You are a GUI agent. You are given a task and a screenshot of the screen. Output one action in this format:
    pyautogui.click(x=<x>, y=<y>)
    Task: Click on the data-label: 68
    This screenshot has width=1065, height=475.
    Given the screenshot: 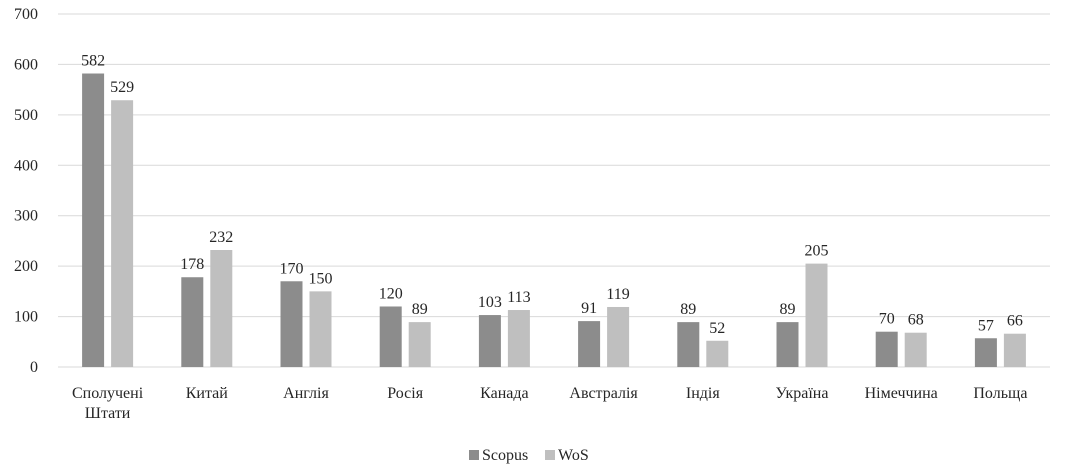 What is the action you would take?
    pyautogui.click(x=916, y=320)
    